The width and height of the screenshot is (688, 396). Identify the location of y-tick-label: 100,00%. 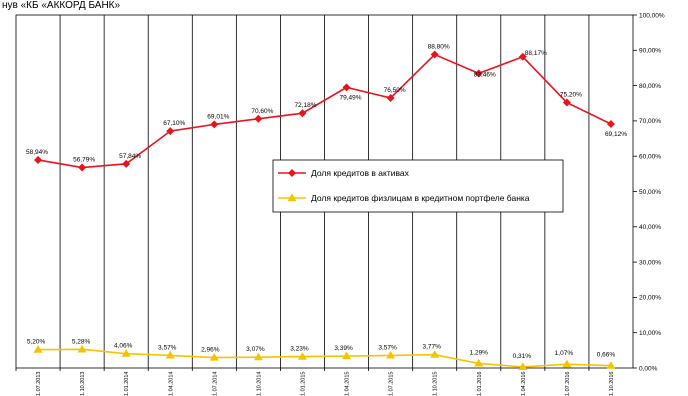
(652, 15).